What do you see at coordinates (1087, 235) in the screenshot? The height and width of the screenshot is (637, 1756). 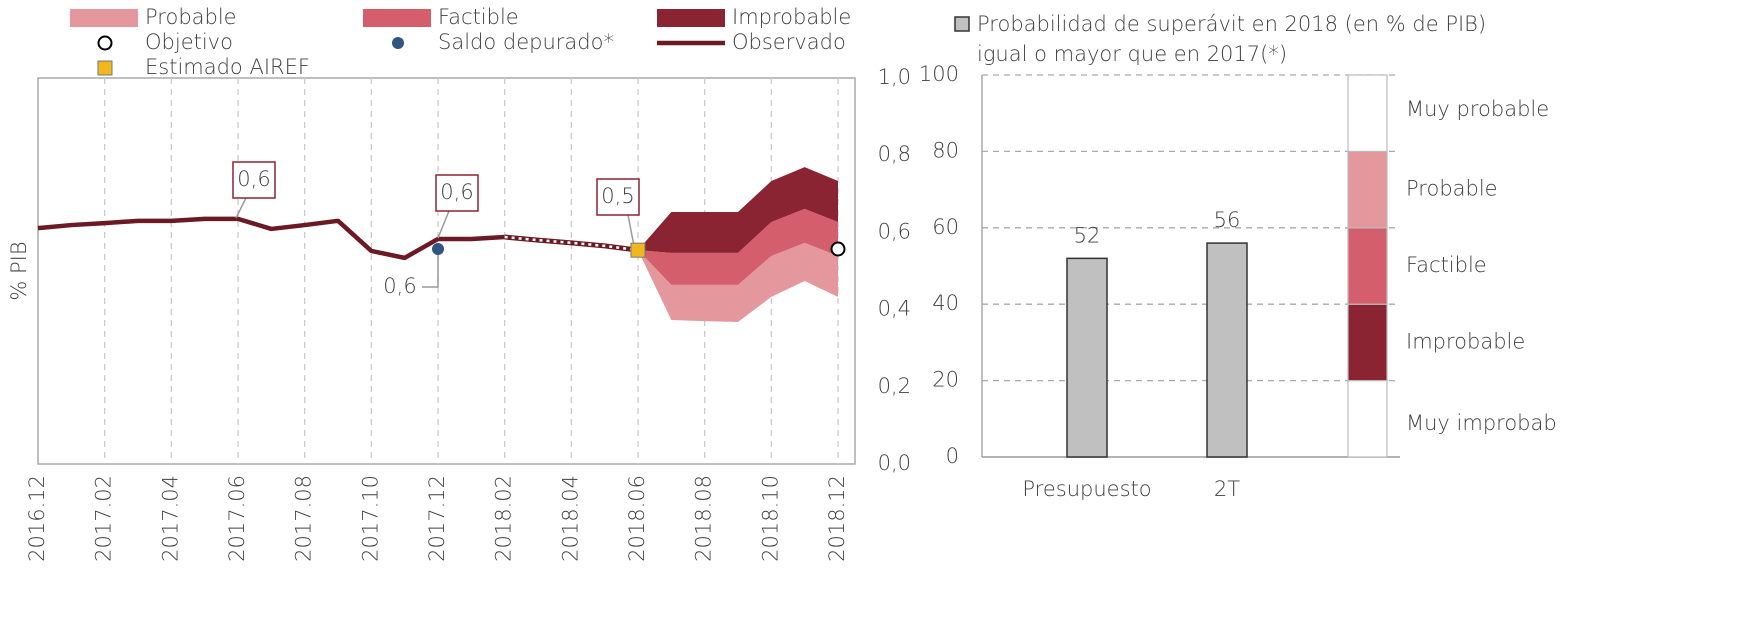 I see `bar-value: 52` at bounding box center [1087, 235].